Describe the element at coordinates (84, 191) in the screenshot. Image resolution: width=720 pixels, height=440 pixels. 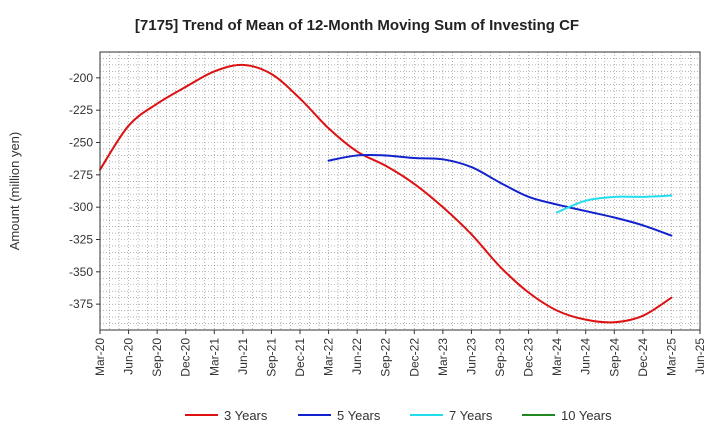
I see `y-axis-ticks: -200 -225 -250 -275 -300 -325 -350 -375` at that location.